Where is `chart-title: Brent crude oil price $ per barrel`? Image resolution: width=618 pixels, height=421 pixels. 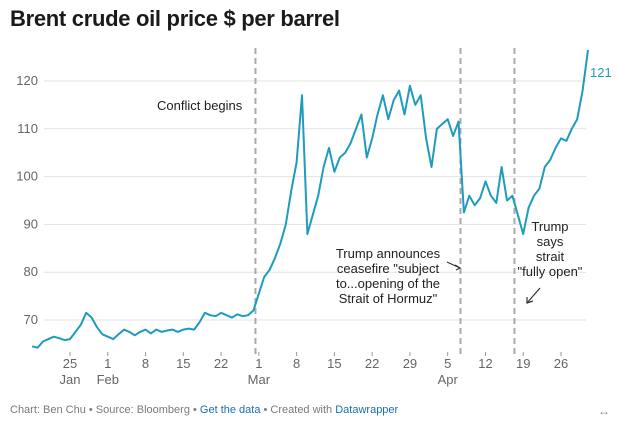 chart-title: Brent crude oil price $ per barrel is located at coordinates (175, 18).